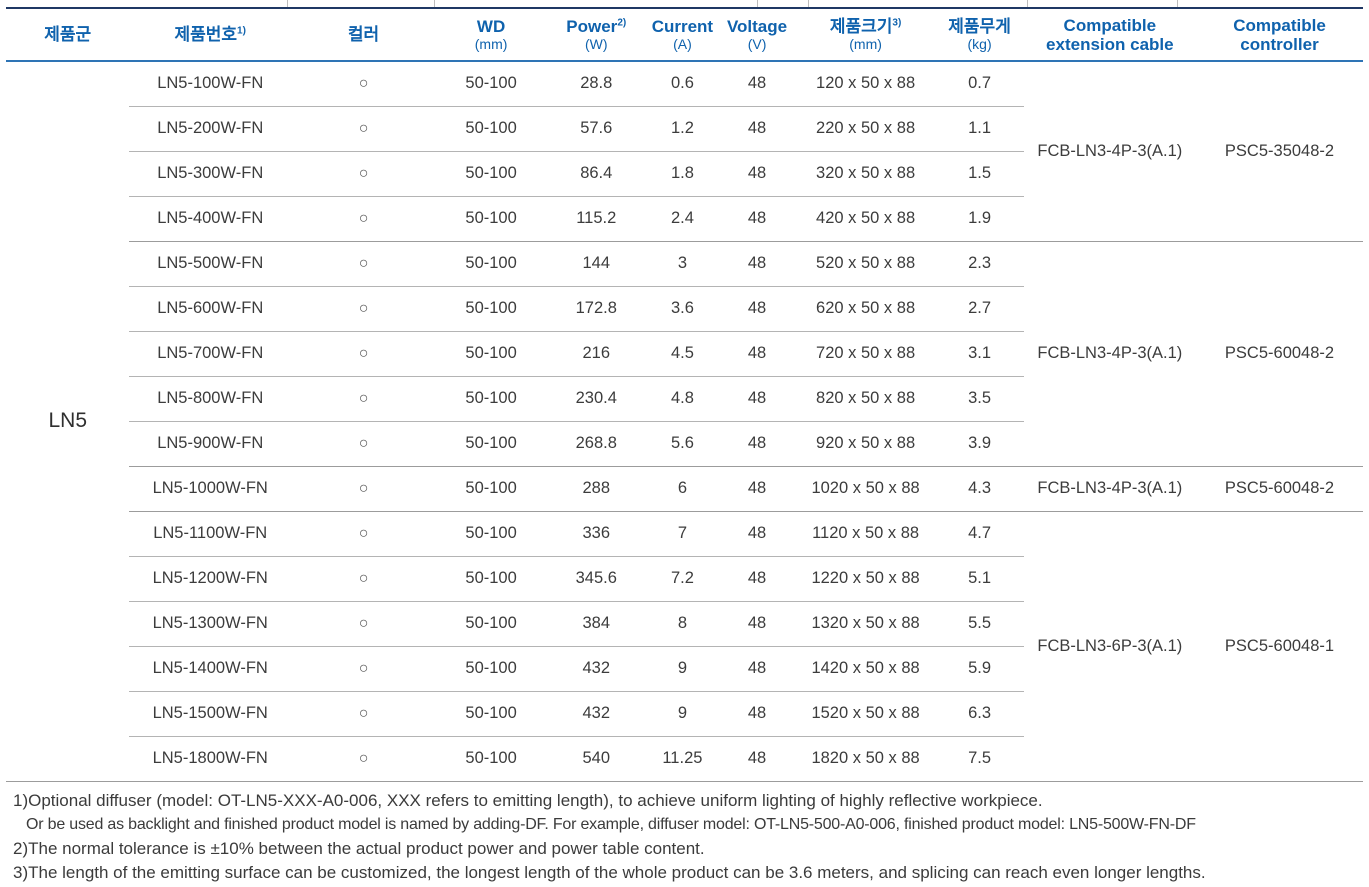 This screenshot has width=1369, height=887. Describe the element at coordinates (1109, 646) in the screenshot. I see `cable-cell: FCB-LN3-6P-3(A.1)` at that location.